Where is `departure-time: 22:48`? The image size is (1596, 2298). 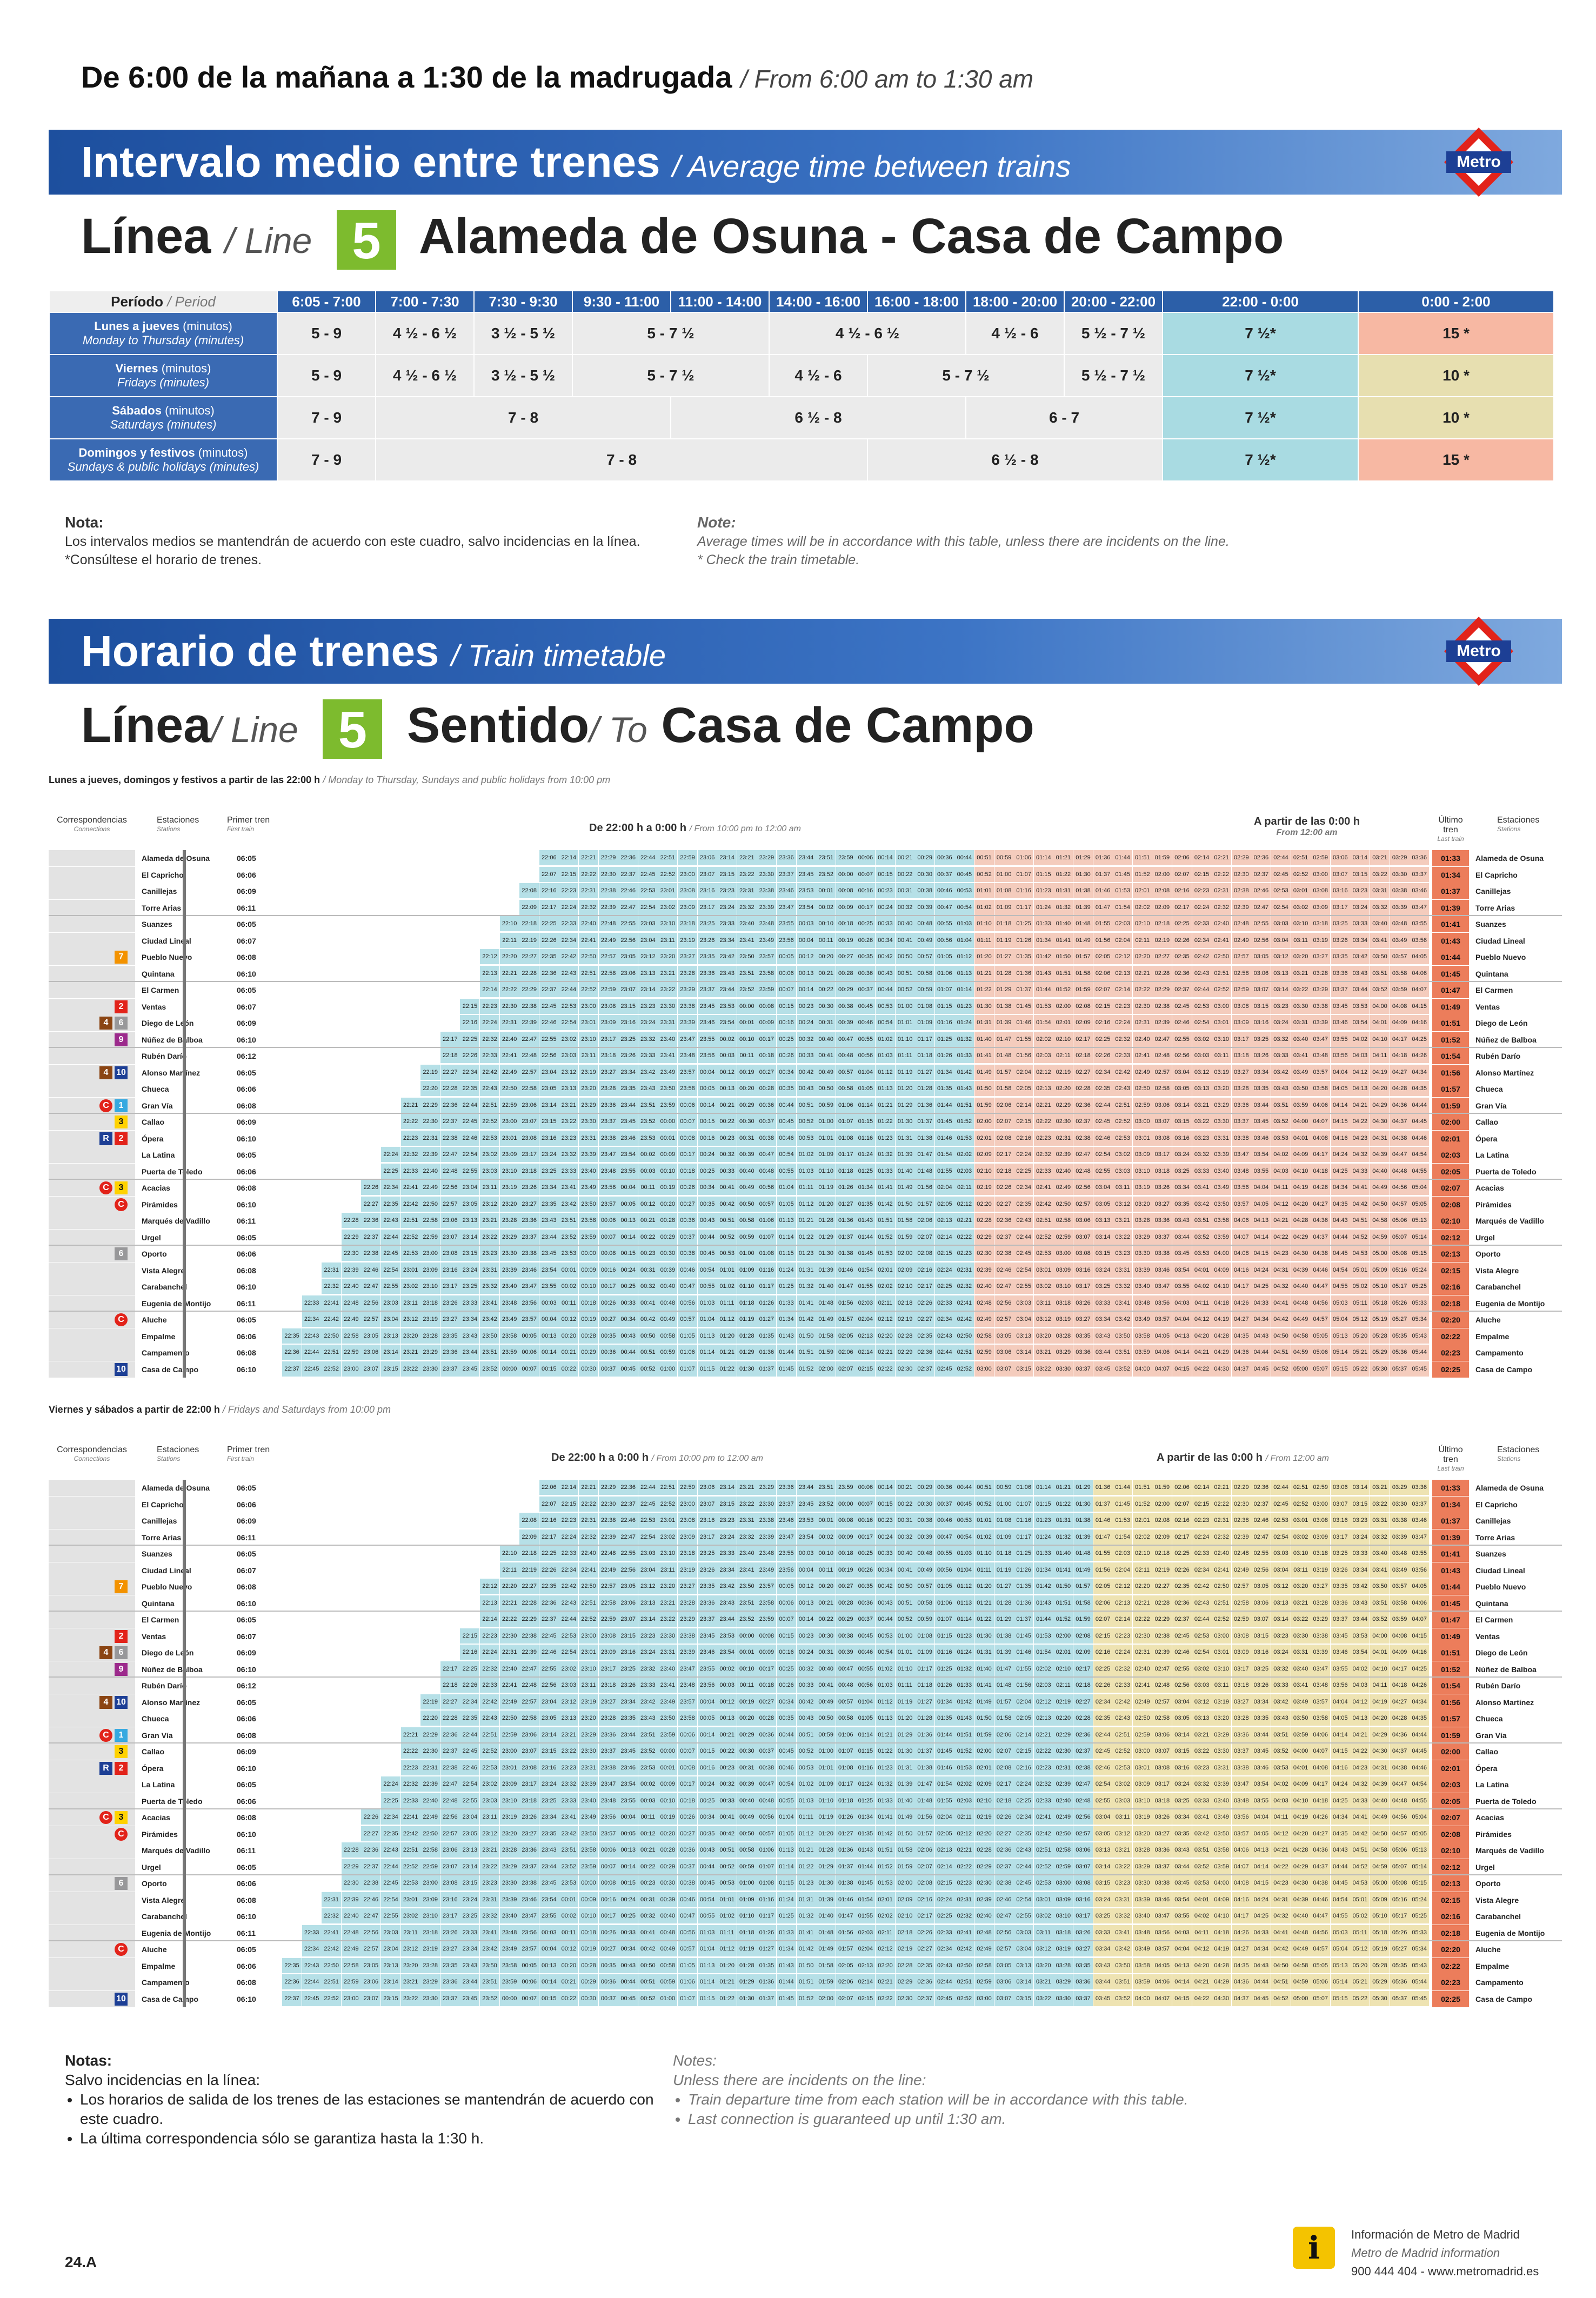
departure-time: 22:48 is located at coordinates (529, 1686).